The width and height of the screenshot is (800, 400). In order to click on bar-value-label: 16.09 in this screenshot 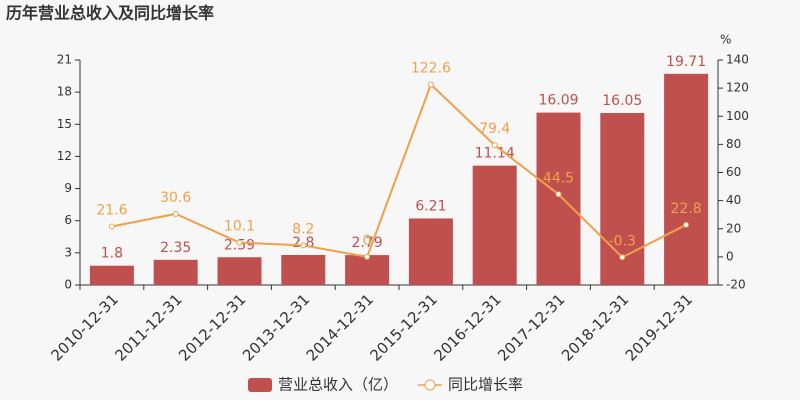, I will do `click(558, 101)`.